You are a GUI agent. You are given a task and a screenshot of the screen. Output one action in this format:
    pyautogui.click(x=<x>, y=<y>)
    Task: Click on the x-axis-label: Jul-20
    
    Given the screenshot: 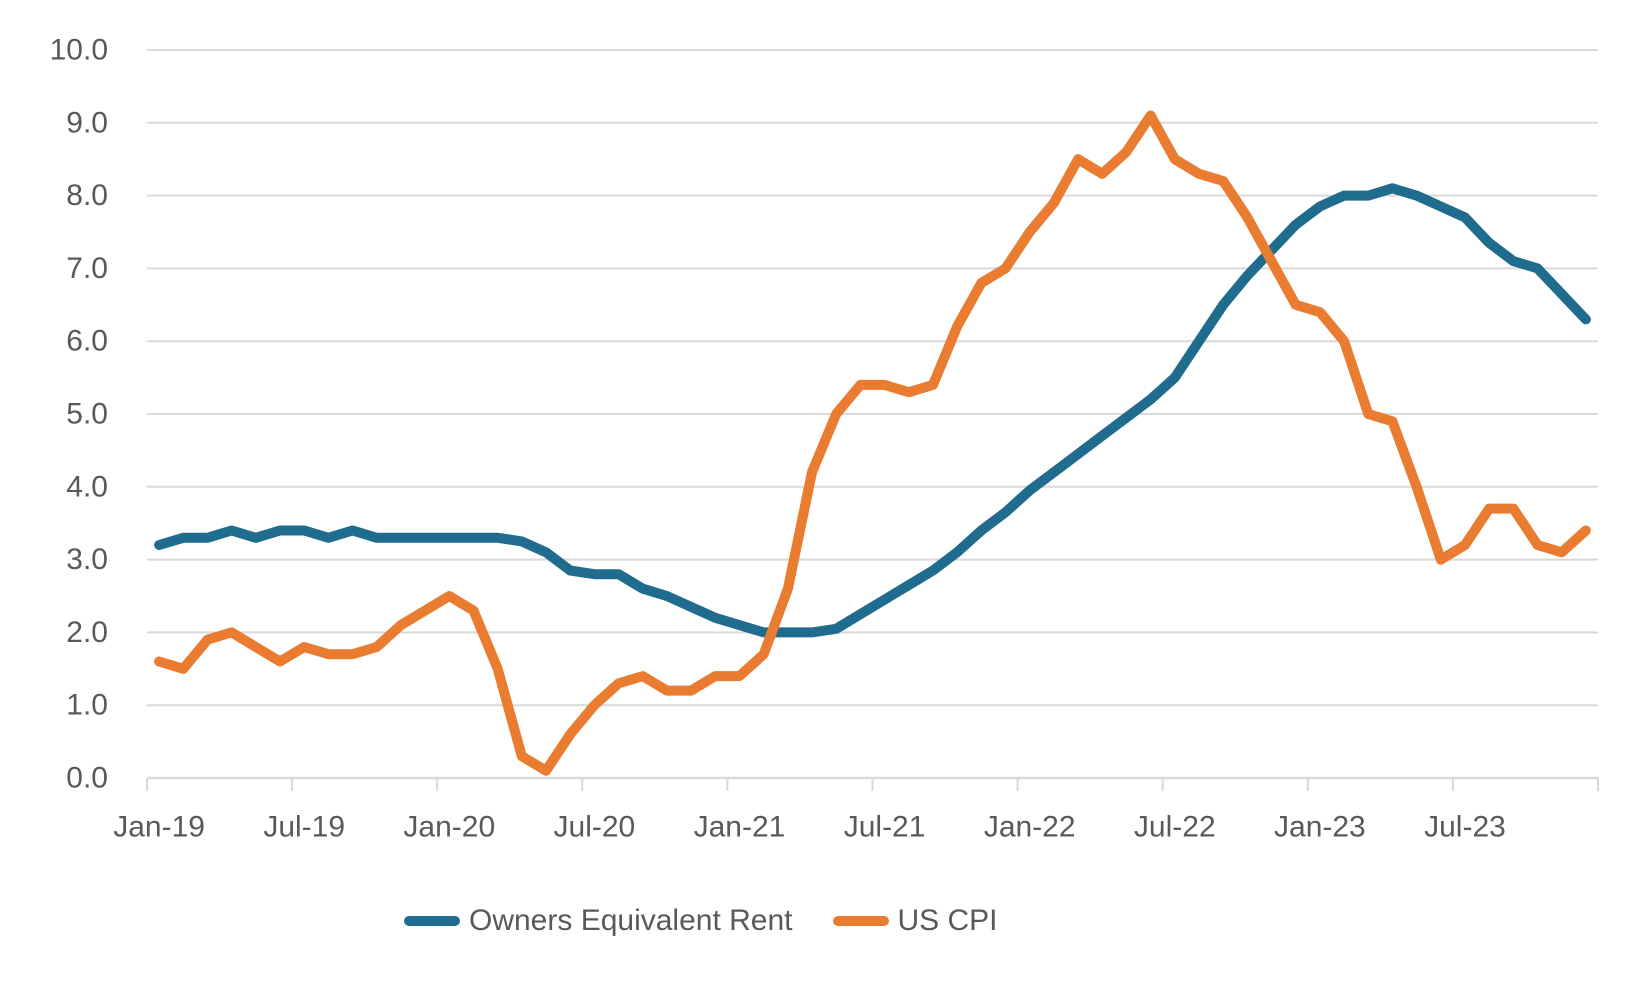 What is the action you would take?
    pyautogui.click(x=595, y=827)
    